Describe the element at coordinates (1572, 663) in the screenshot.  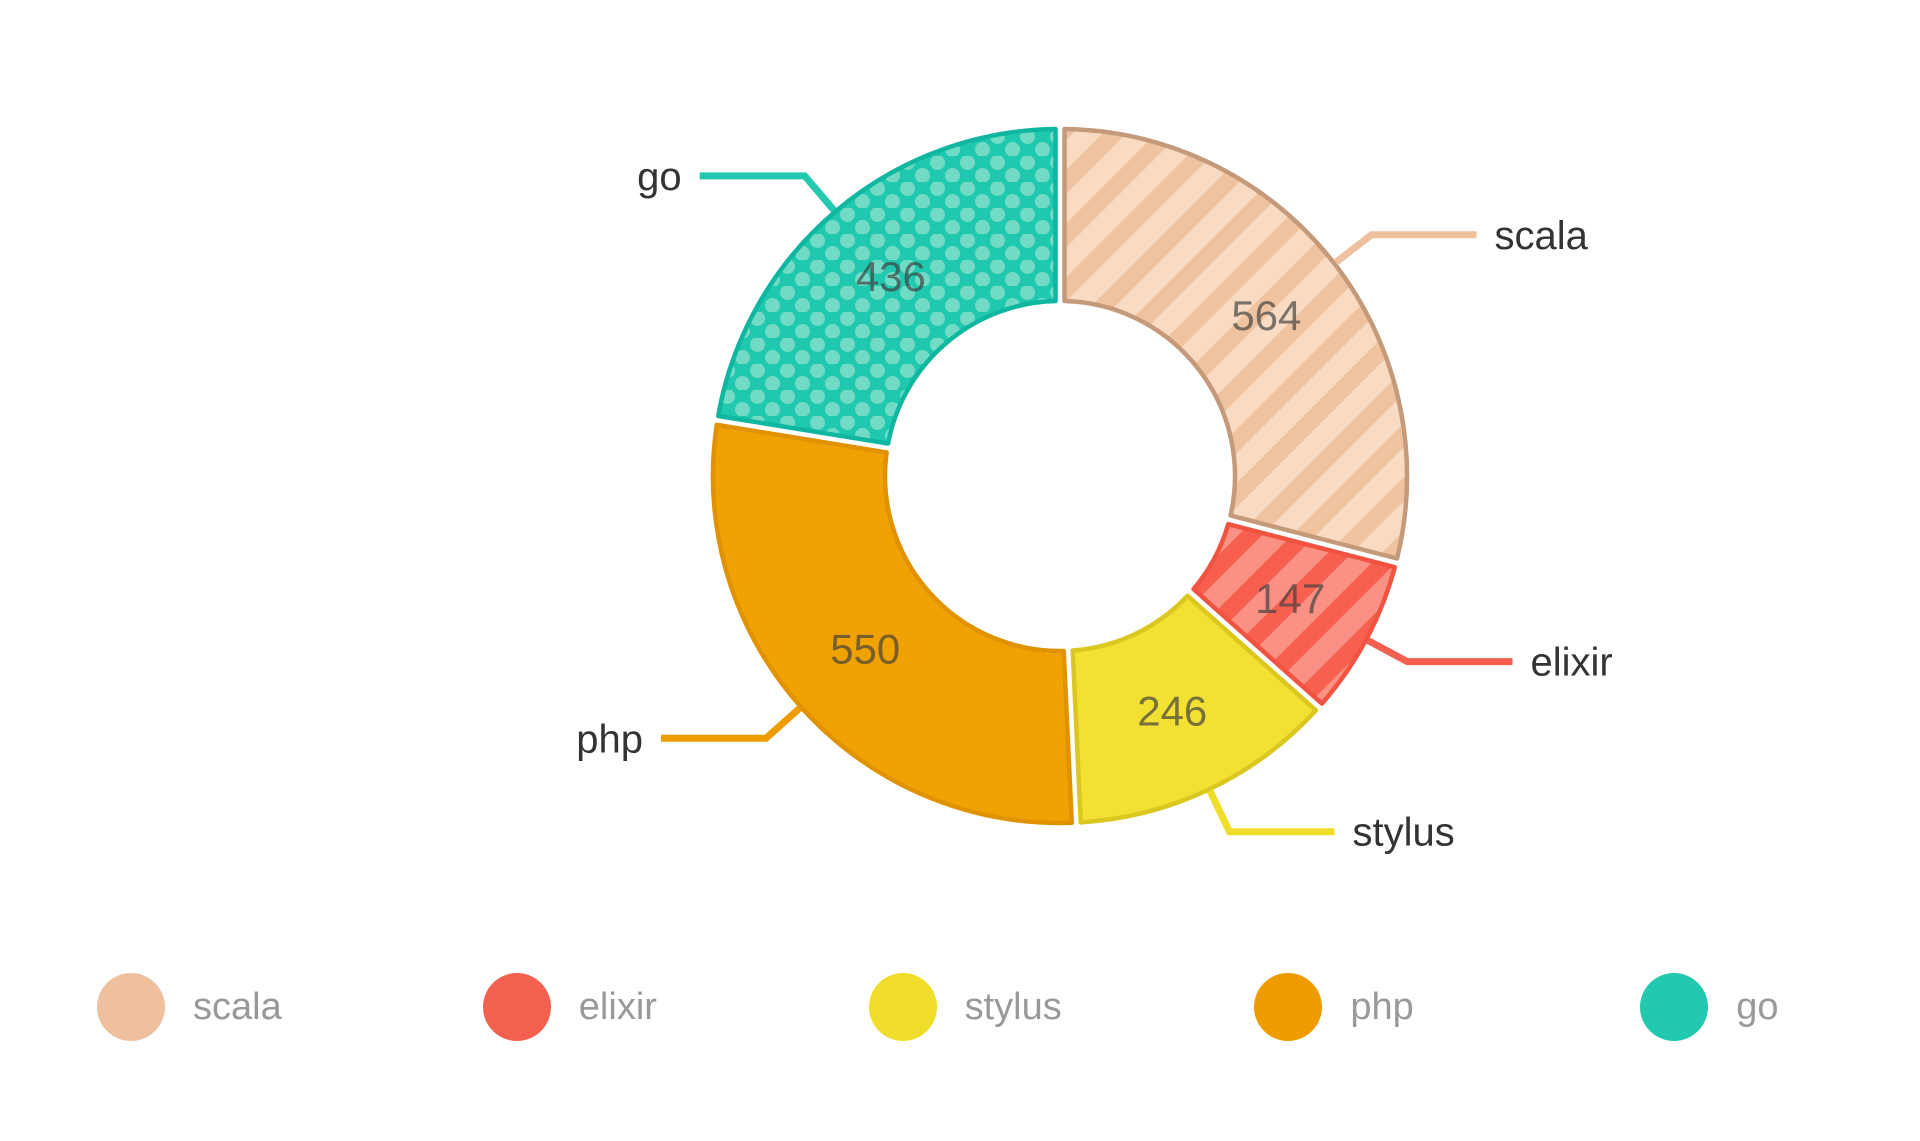
I see `callout-label-elixir: elixir` at that location.